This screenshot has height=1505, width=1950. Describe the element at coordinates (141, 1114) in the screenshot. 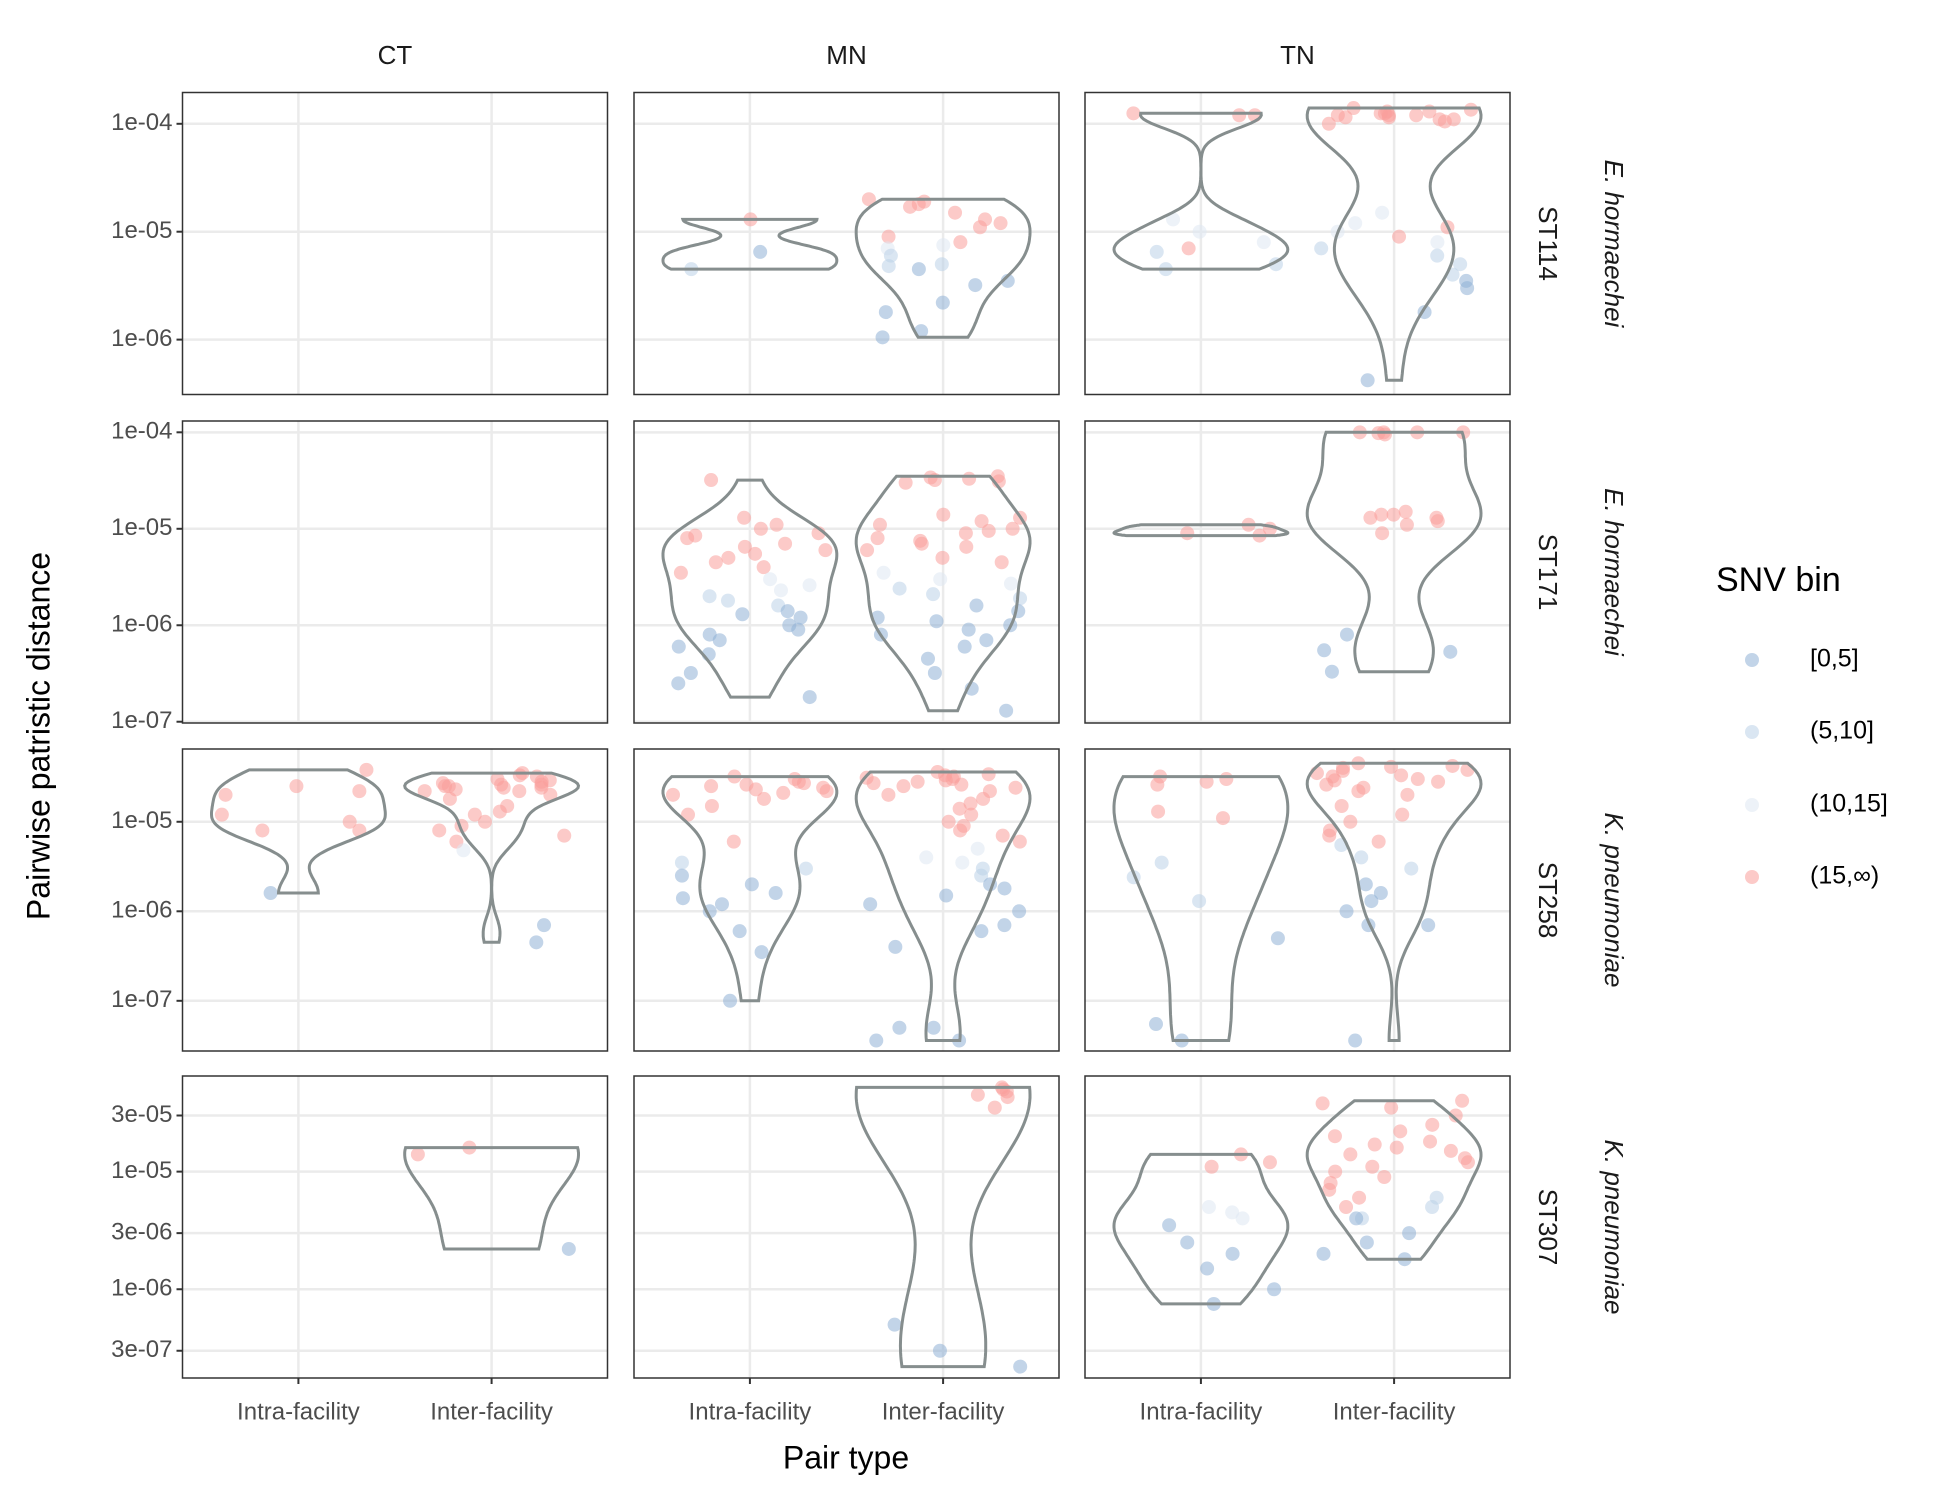

I see `y-tick-label: 3e-05` at that location.